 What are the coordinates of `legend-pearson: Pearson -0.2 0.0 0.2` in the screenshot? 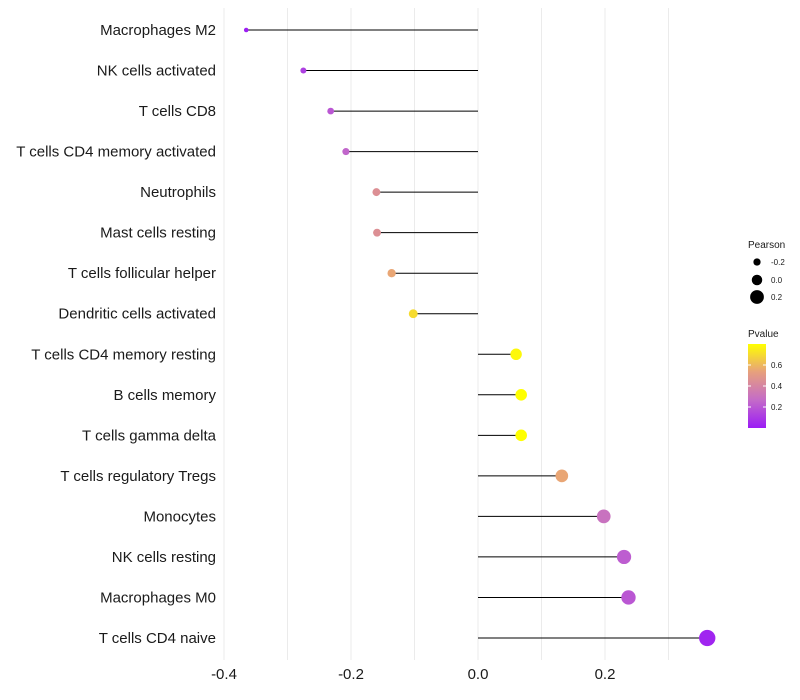 It's located at (766, 272).